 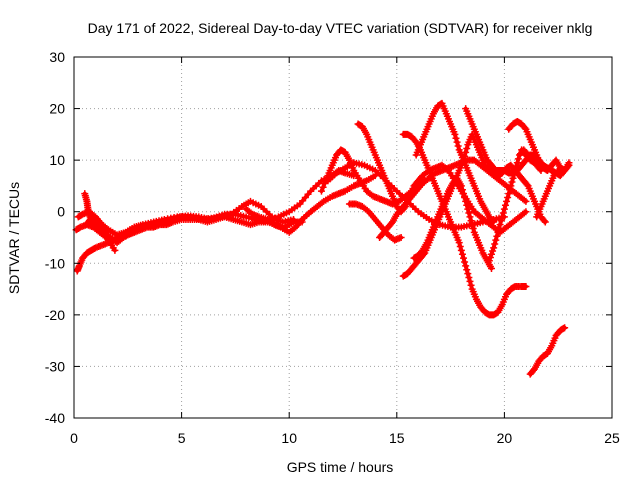 I want to click on x-tick-label: 15, so click(x=397, y=438).